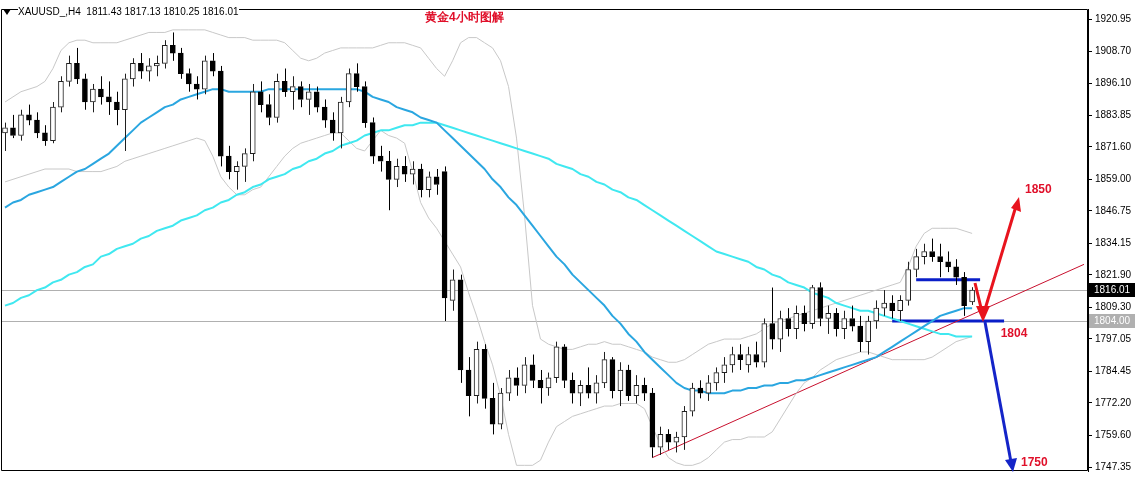  What do you see at coordinates (1112, 320) in the screenshot?
I see `ref-line-label: 1804.00` at bounding box center [1112, 320].